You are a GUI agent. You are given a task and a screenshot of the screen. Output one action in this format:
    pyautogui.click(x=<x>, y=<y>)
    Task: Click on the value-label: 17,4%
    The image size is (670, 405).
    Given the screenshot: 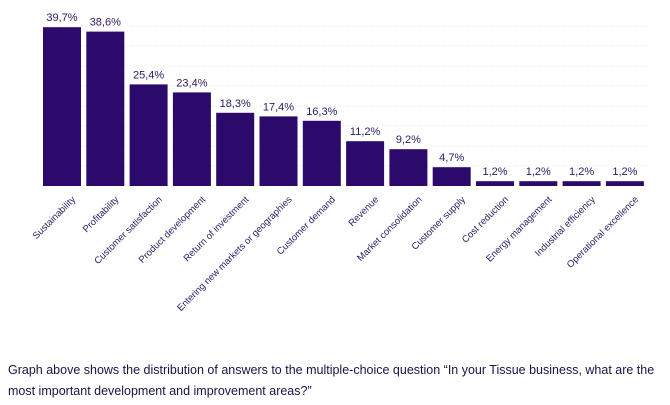 What is the action you would take?
    pyautogui.click(x=278, y=107)
    